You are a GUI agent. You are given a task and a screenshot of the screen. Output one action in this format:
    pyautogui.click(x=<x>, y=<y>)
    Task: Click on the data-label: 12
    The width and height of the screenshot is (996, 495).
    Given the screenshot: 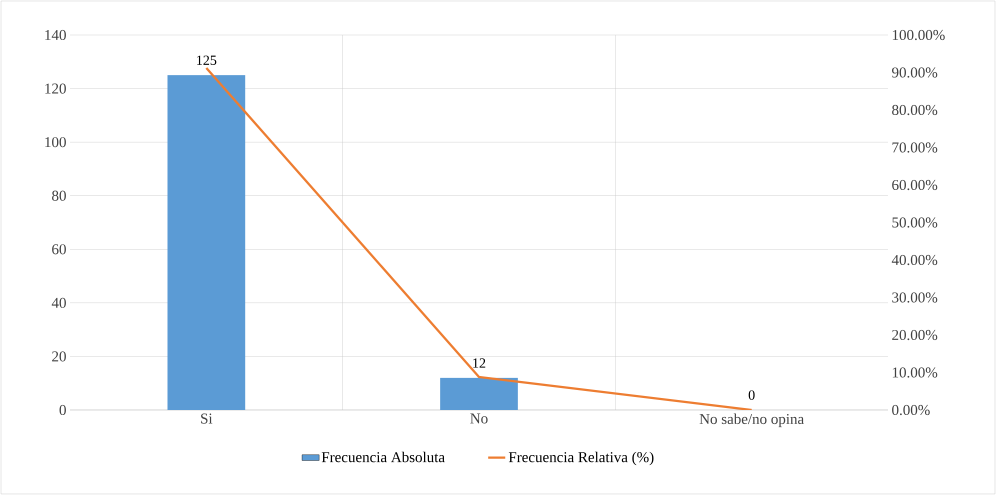 What is the action you would take?
    pyautogui.click(x=479, y=363)
    